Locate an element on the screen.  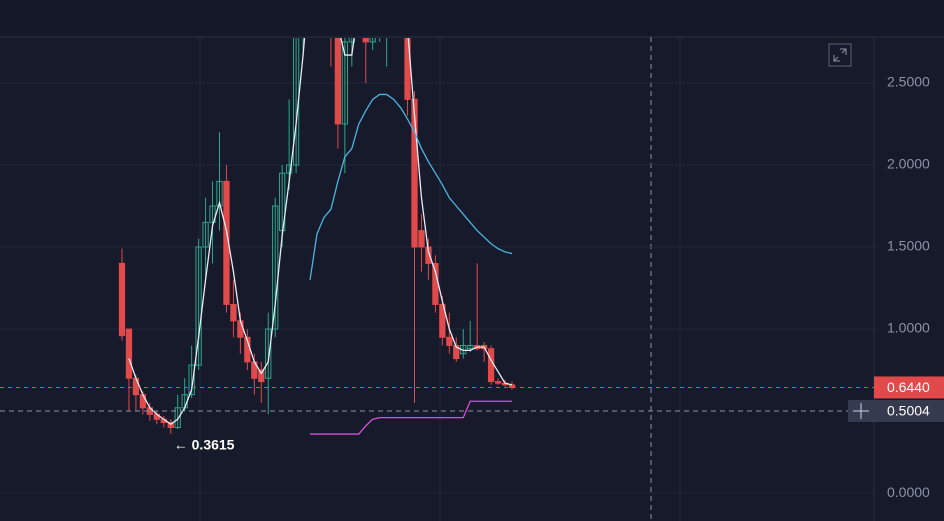
fullscreen-icon is located at coordinates (840, 55).